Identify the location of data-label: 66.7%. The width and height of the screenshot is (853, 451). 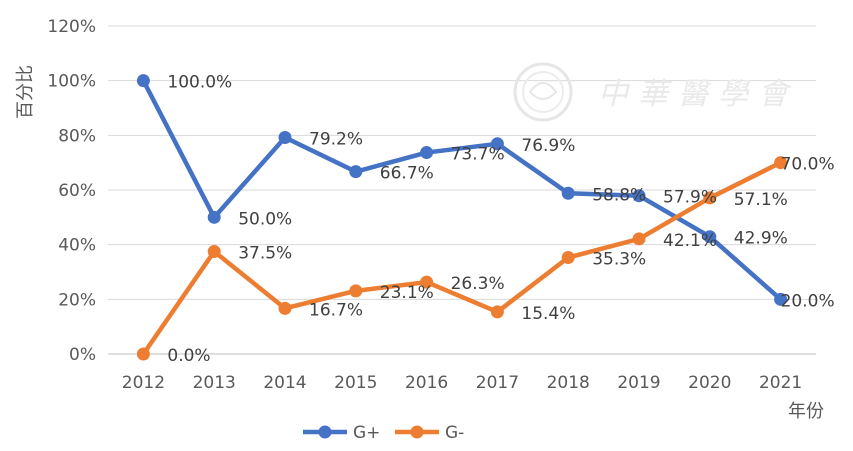
(407, 174).